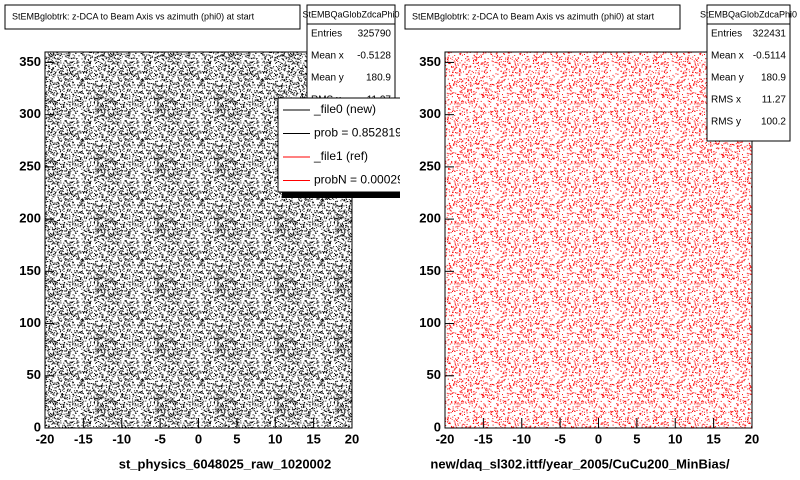  What do you see at coordinates (770, 56) in the screenshot?
I see `stats-value: -0.5114` at bounding box center [770, 56].